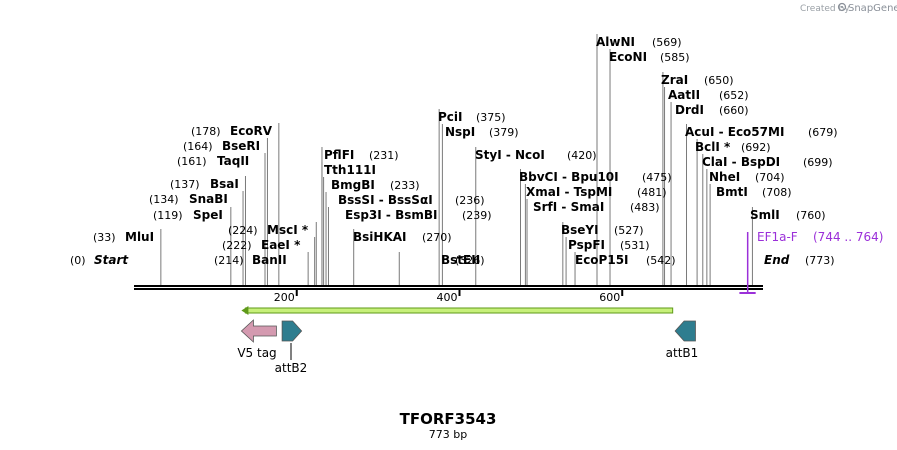 This screenshot has width=897, height=450. I want to click on orf-arrow, so click(457, 310).